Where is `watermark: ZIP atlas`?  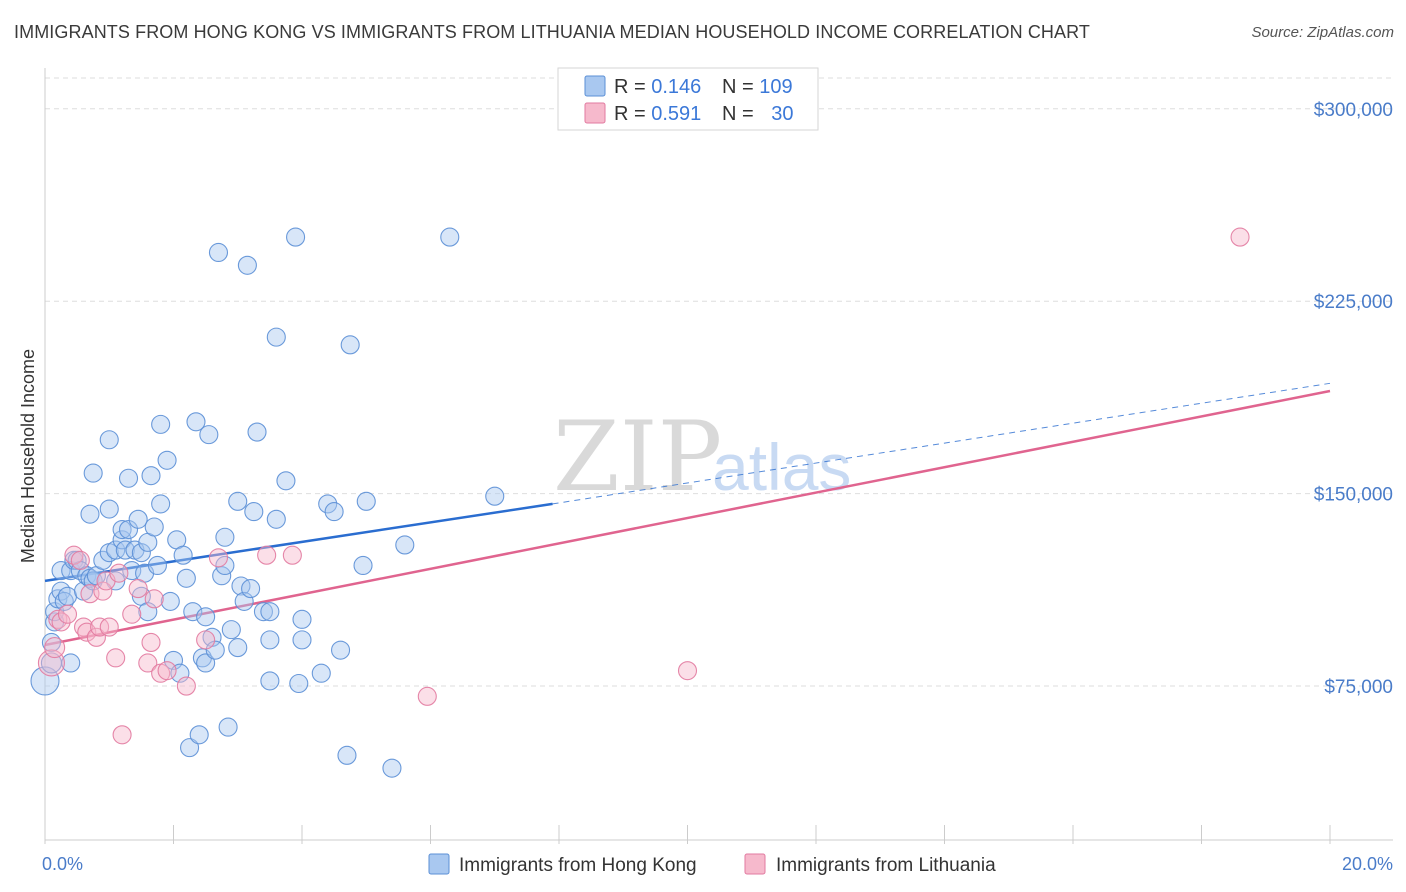 watermark: ZIP atlas is located at coordinates (702, 457).